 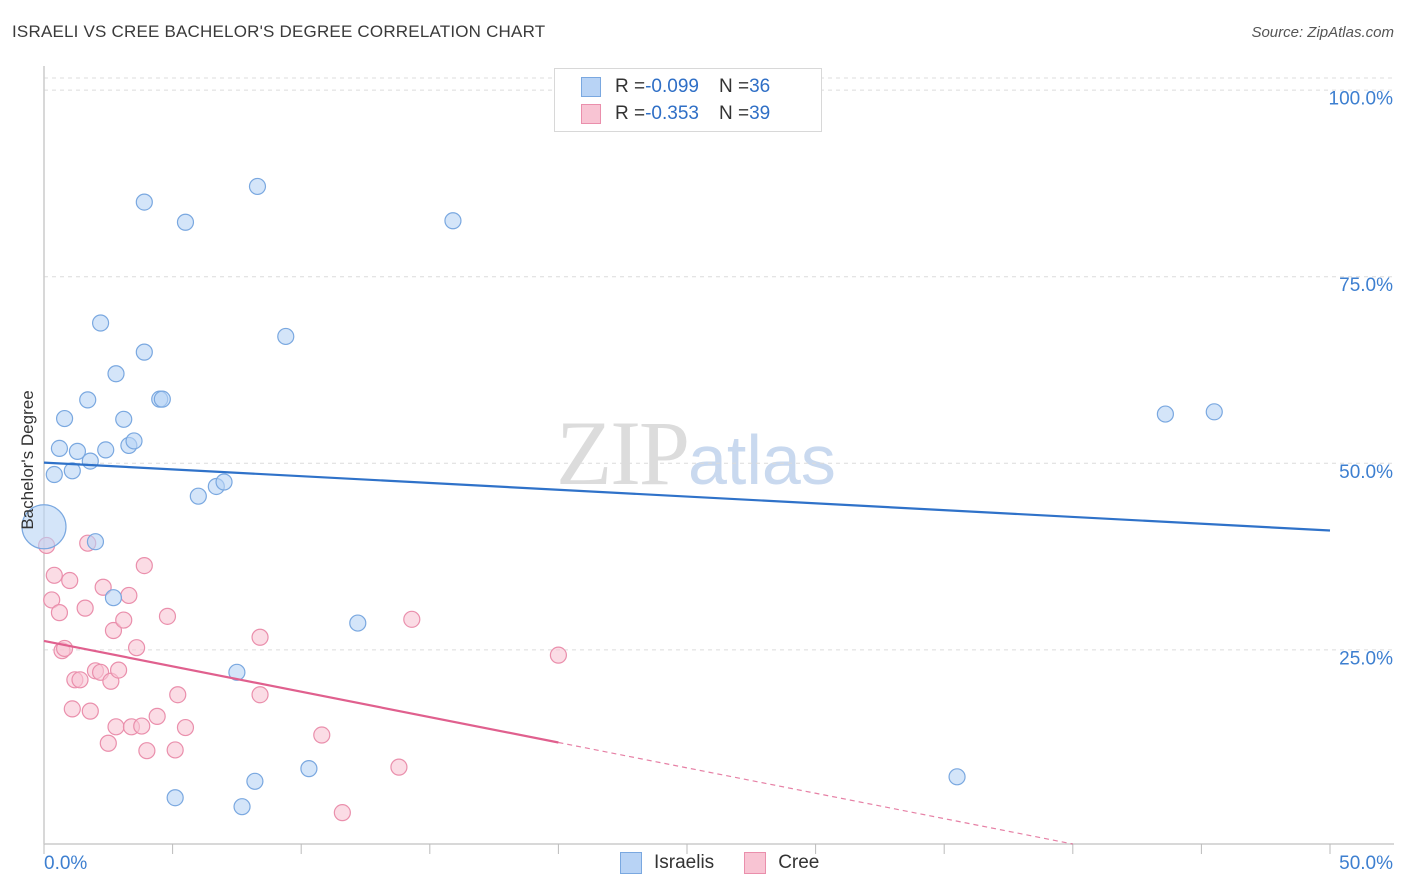 I want to click on y-tick-label: 75.0%, so click(x=1366, y=285).